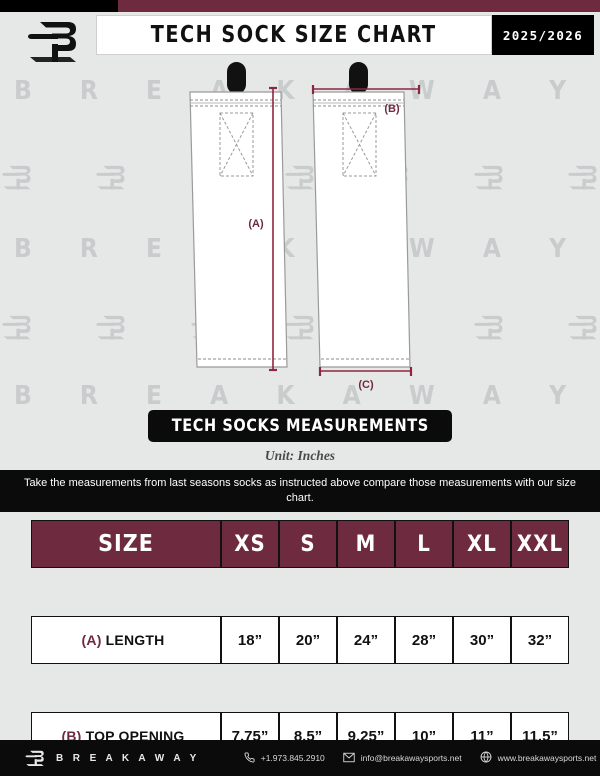 The width and height of the screenshot is (600, 776). What do you see at coordinates (59, 6) in the screenshot?
I see `top-bar-black-segment` at bounding box center [59, 6].